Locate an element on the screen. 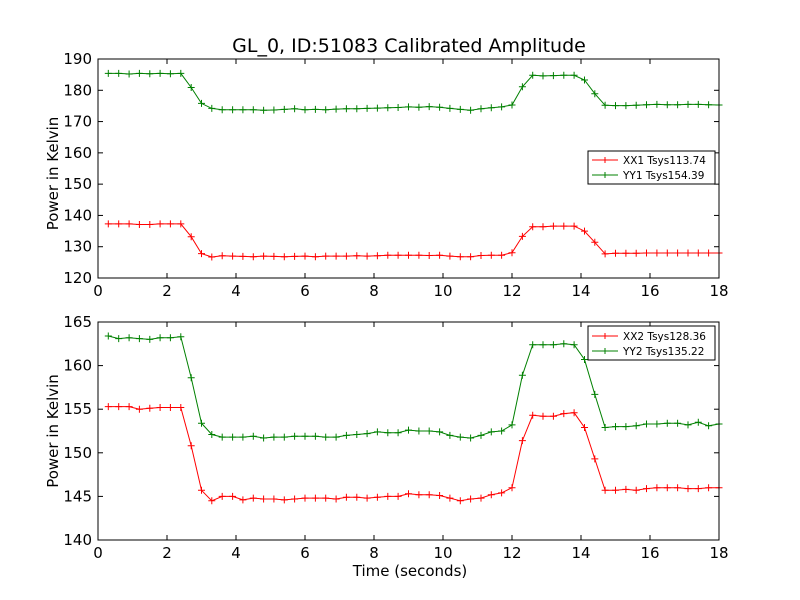 This screenshot has height=600, width=800. top-x-tick-label: 6 is located at coordinates (305, 291).